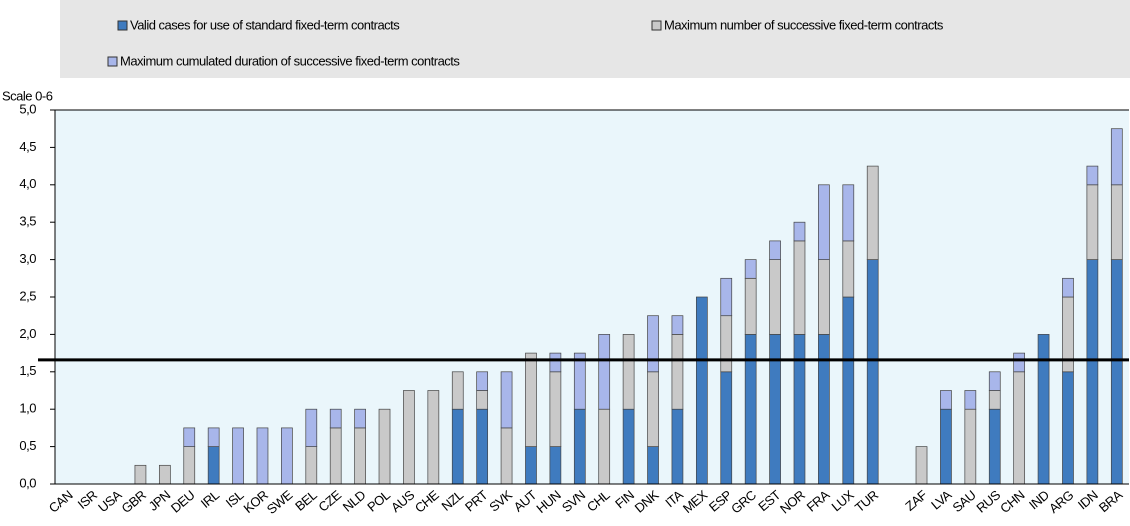  What do you see at coordinates (306, 500) in the screenshot?
I see `x-tick-label: BEL` at bounding box center [306, 500].